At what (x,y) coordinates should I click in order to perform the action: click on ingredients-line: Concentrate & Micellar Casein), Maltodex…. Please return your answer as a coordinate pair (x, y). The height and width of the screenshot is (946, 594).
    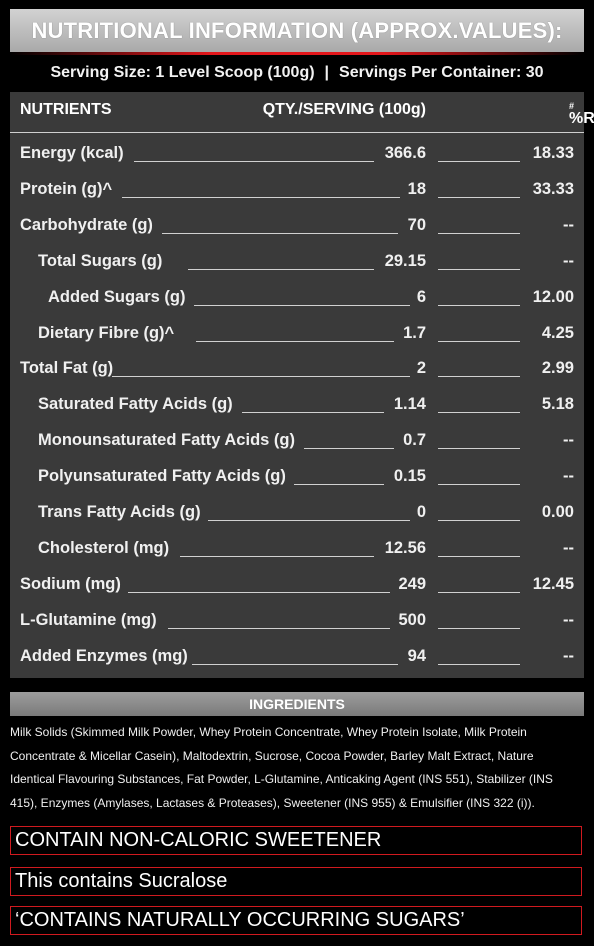
    Looking at the image, I should click on (272, 755).